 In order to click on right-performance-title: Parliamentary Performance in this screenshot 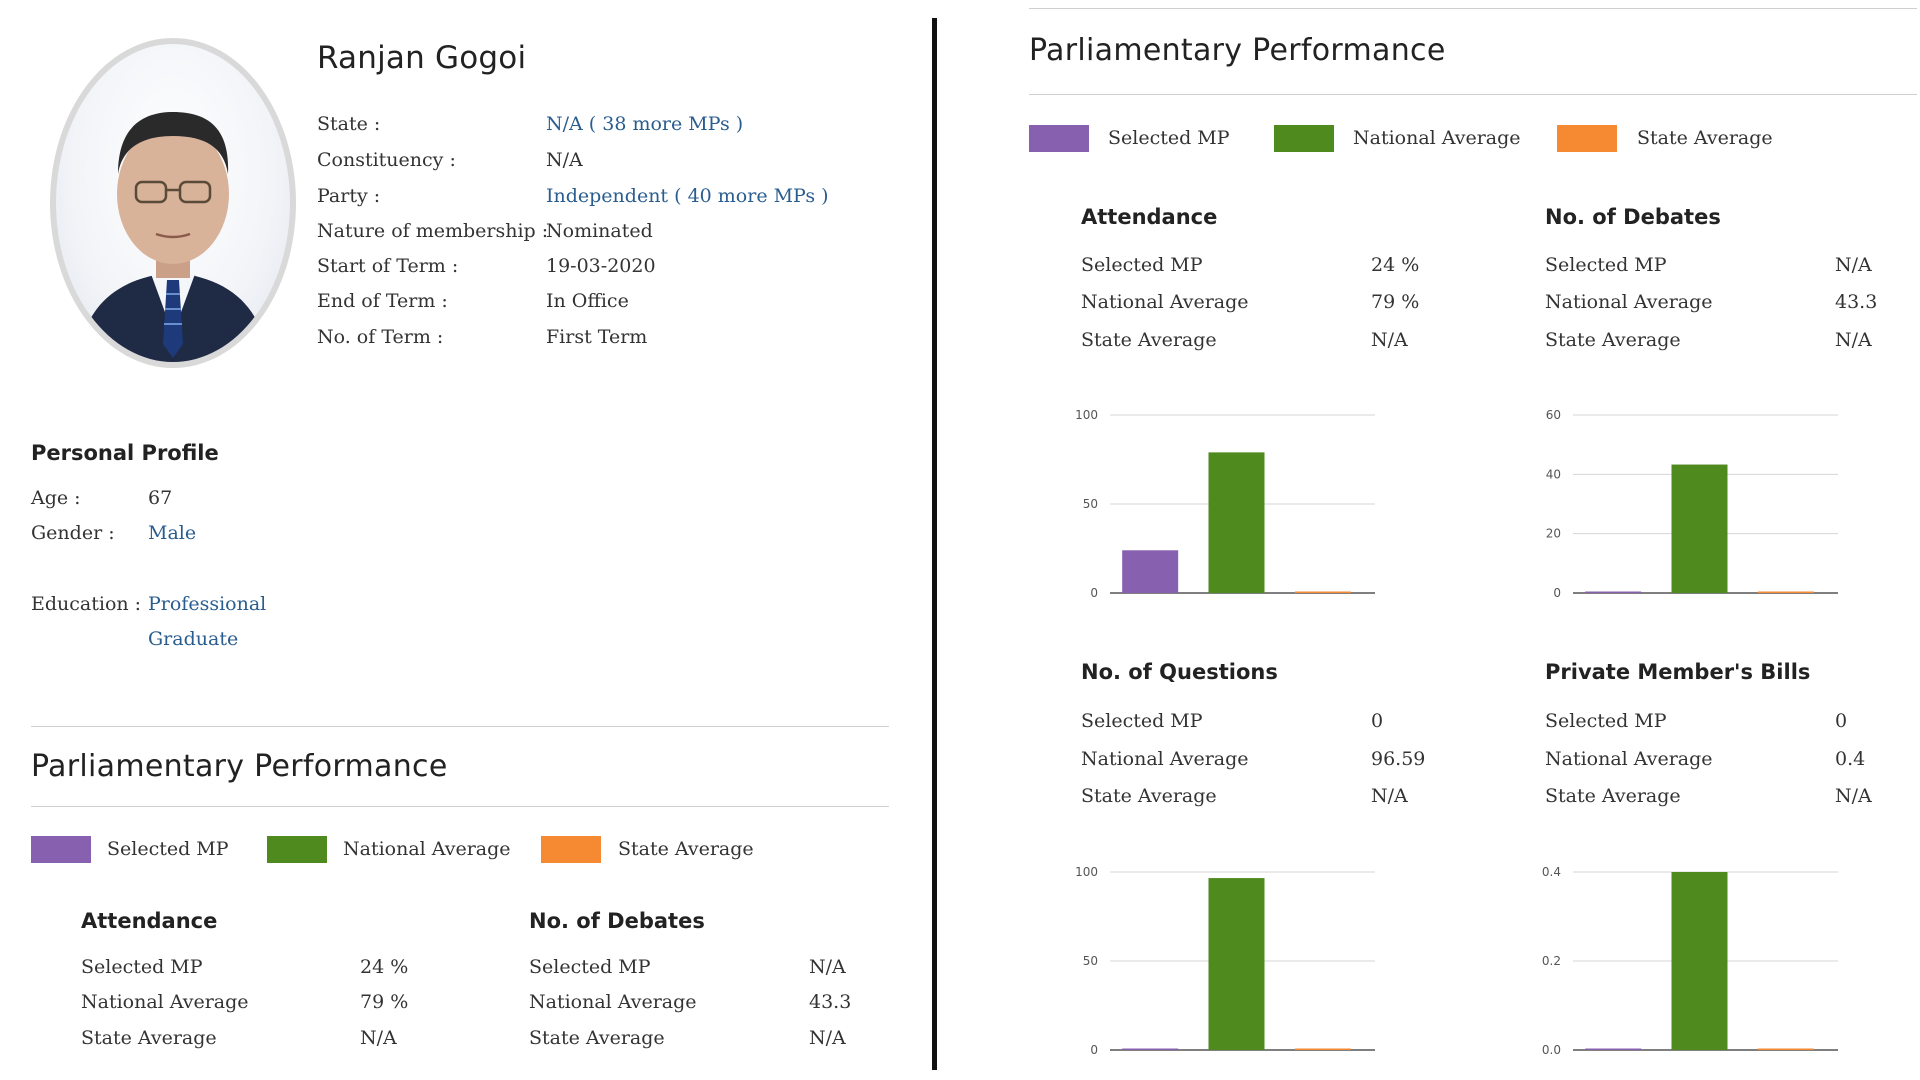, I will do `click(1237, 50)`.